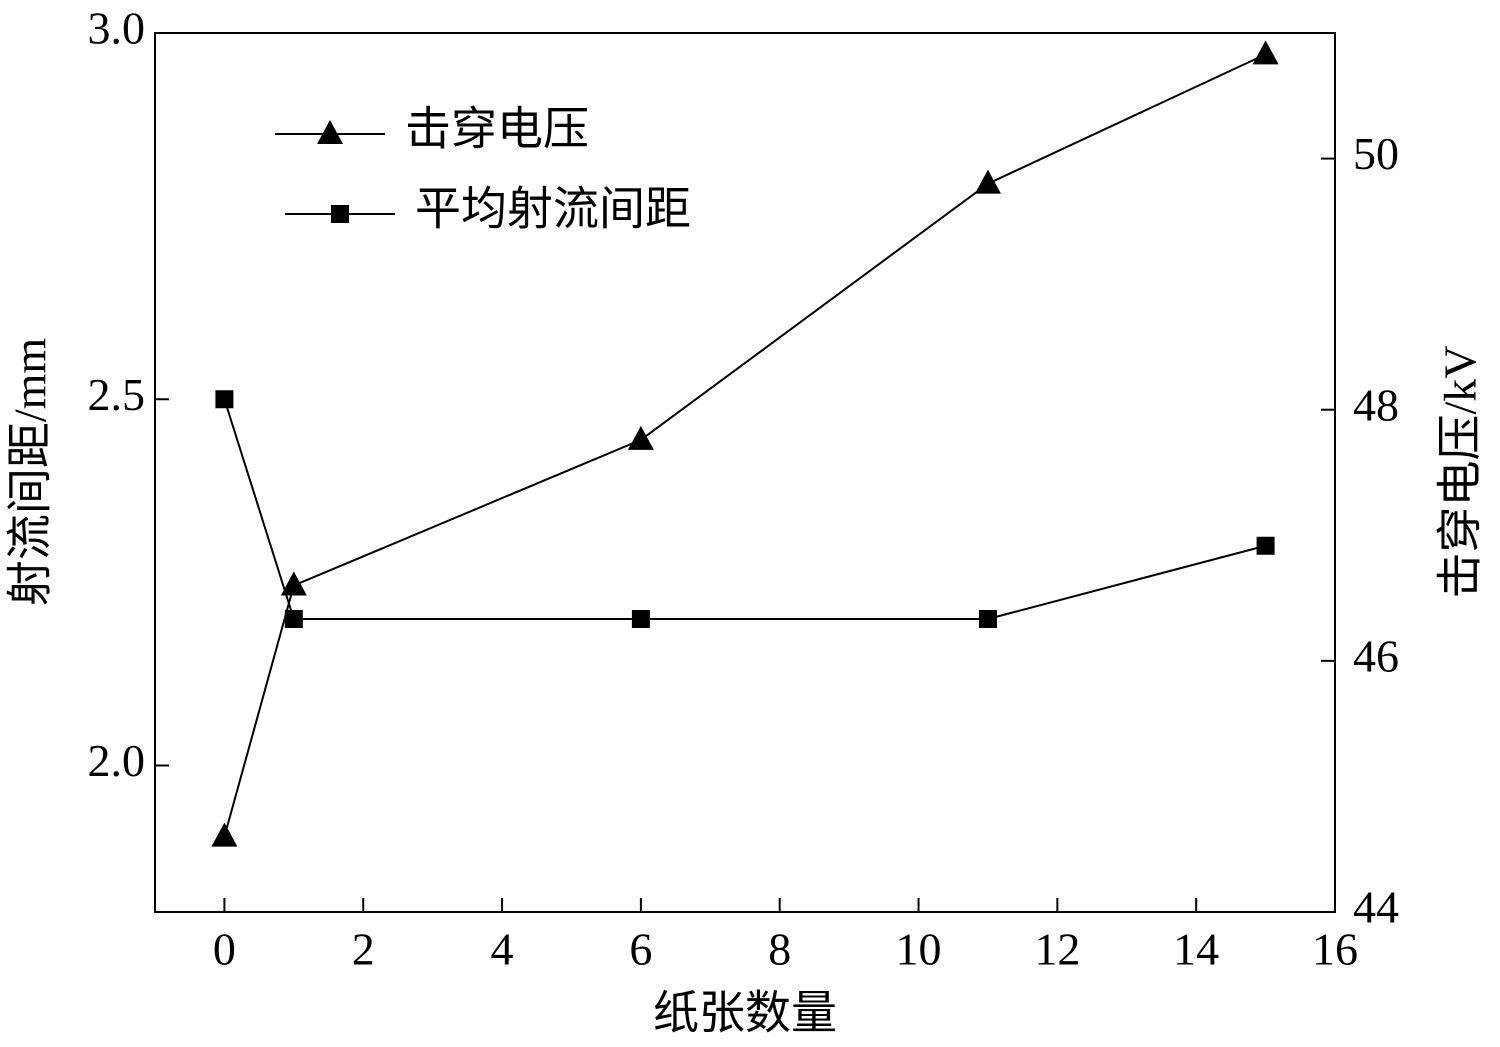  I want to click on y2-tick-label: 44, so click(1376, 907).